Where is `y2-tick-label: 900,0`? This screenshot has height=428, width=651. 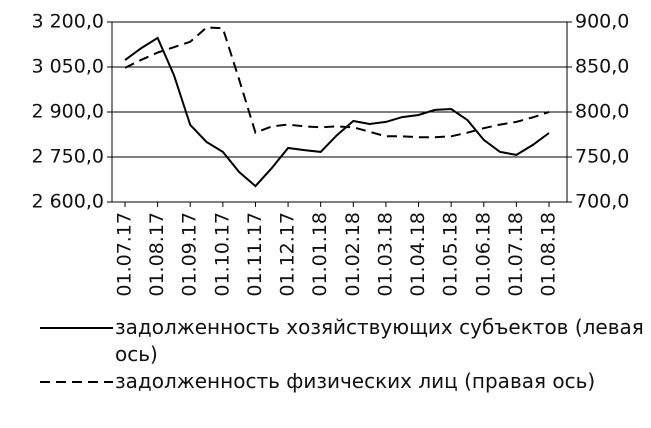 y2-tick-label: 900,0 is located at coordinates (602, 22).